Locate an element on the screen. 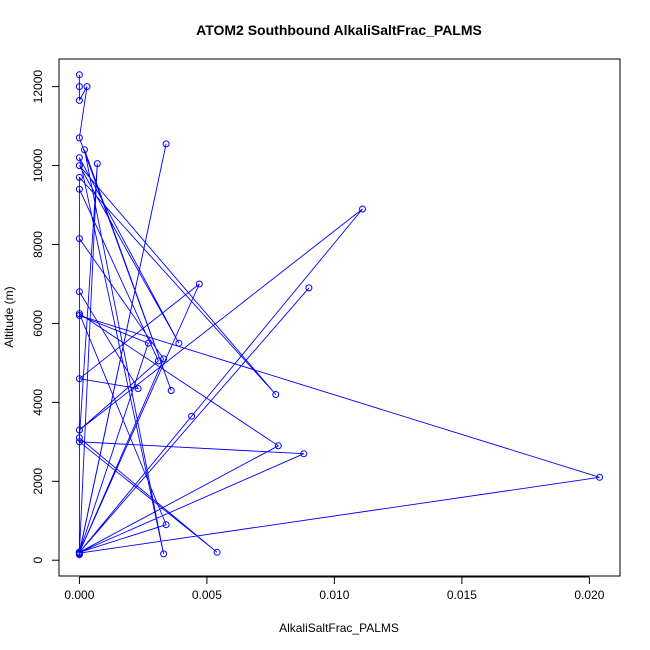 This screenshot has width=650, height=650. y-tick-label: 10000 is located at coordinates (38, 166).